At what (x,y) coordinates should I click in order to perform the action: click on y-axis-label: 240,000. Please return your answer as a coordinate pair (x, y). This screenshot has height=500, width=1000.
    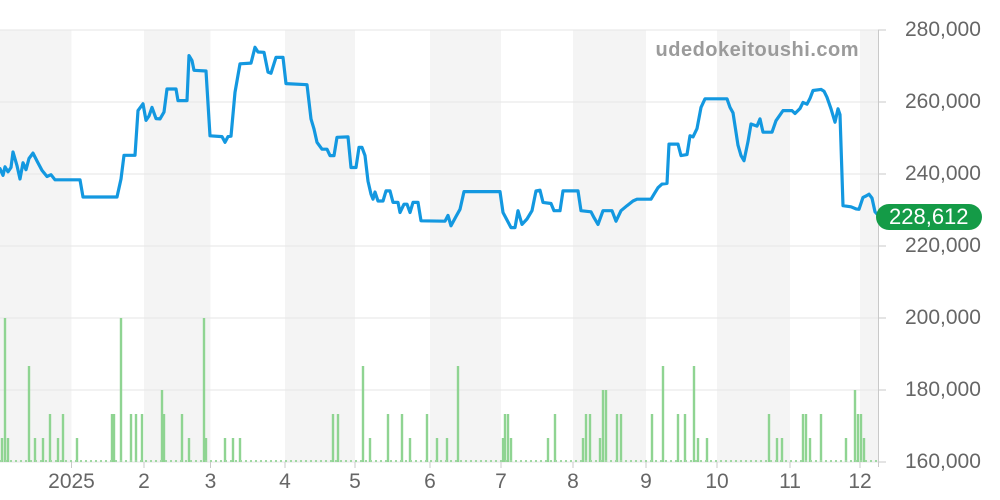
    Looking at the image, I should click on (943, 173).